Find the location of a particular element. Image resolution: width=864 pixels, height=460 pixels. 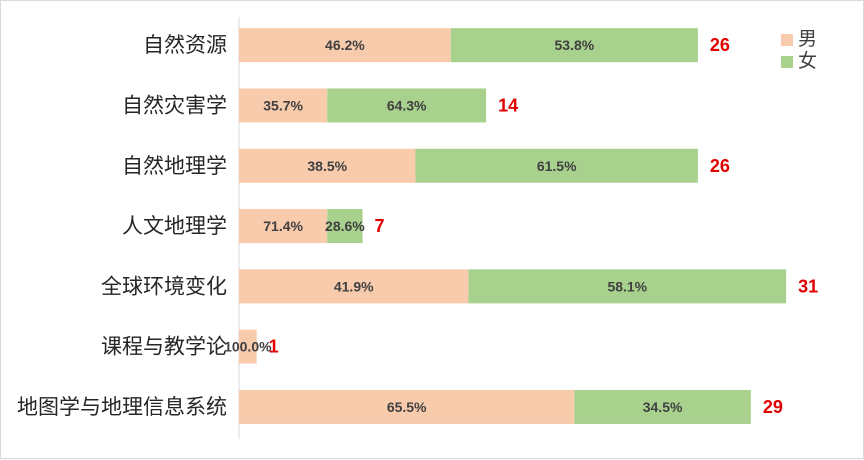

total-label: 7 is located at coordinates (380, 226).